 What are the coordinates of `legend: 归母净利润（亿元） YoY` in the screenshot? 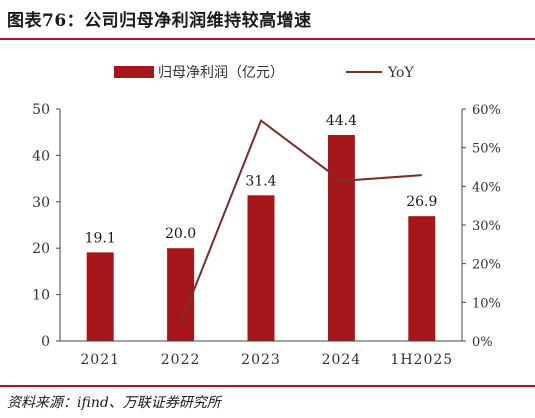 It's located at (264, 72).